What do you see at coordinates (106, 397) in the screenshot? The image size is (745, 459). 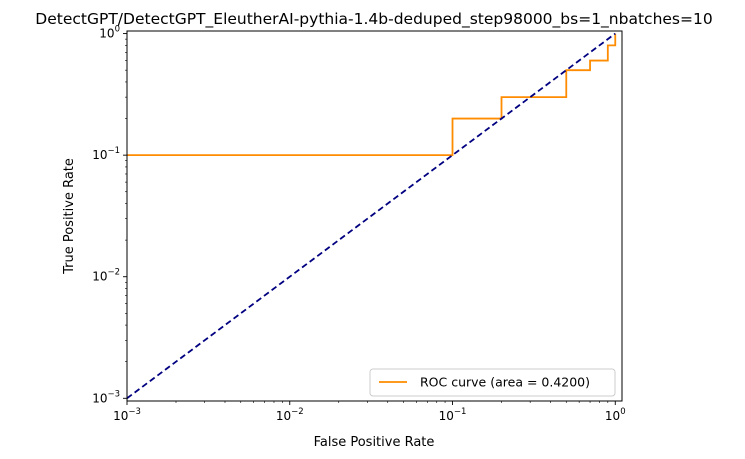 I see `y-tick-label: 10⁻³` at bounding box center [106, 397].